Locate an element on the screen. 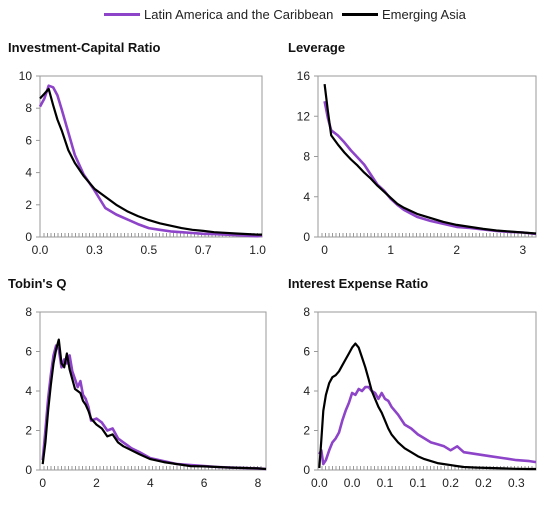  leverage-series-latin-america-line is located at coordinates (430, 168).